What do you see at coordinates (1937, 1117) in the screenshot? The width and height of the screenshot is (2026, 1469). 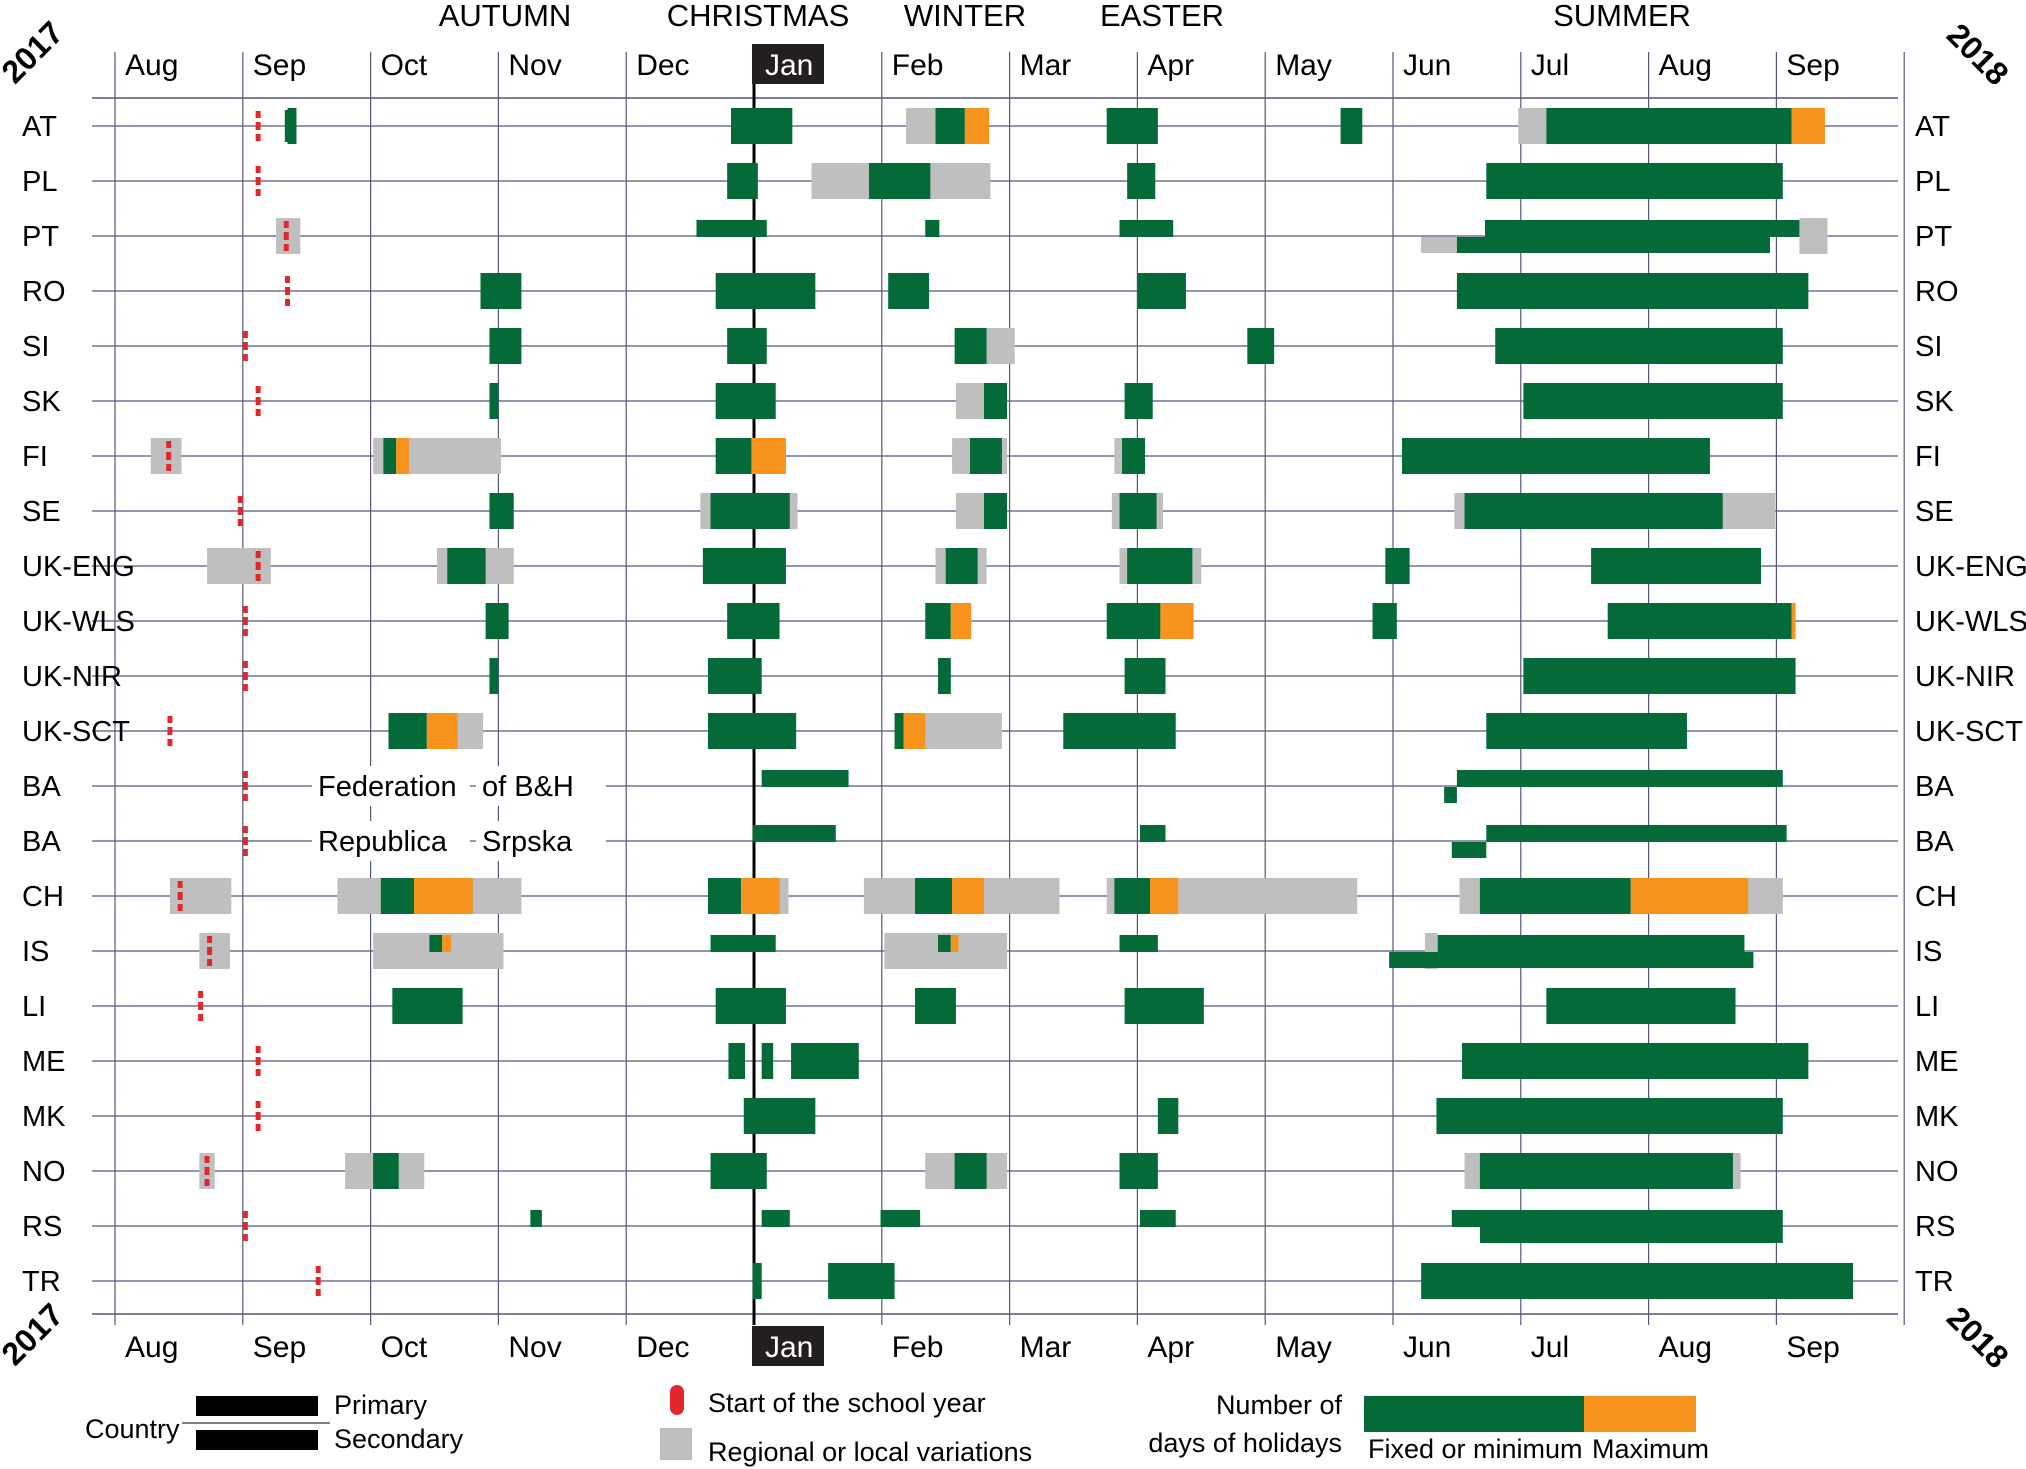 I see `country-label-right: MK` at bounding box center [1937, 1117].